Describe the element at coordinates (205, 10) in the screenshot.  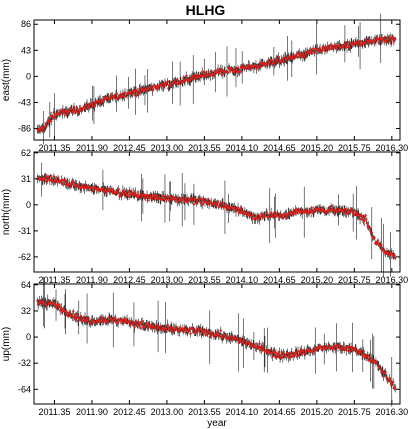
I see `chart-title: HLHG` at that location.